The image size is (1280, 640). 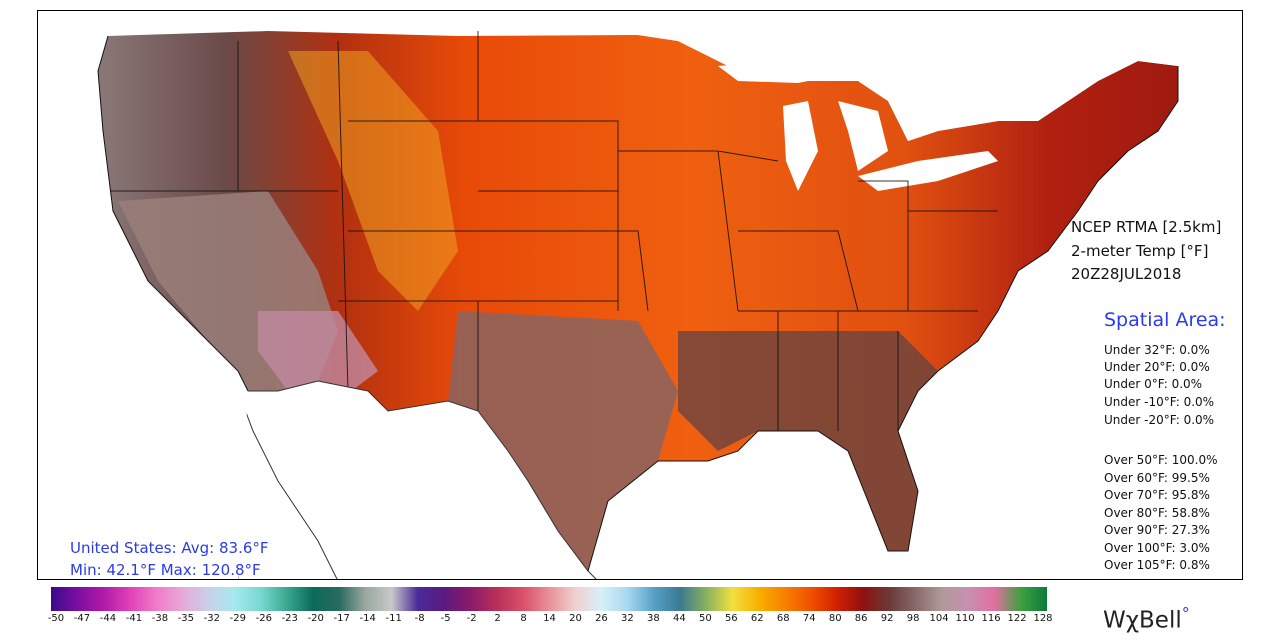 What do you see at coordinates (1142, 620) in the screenshot?
I see `logo-text: WχBell` at bounding box center [1142, 620].